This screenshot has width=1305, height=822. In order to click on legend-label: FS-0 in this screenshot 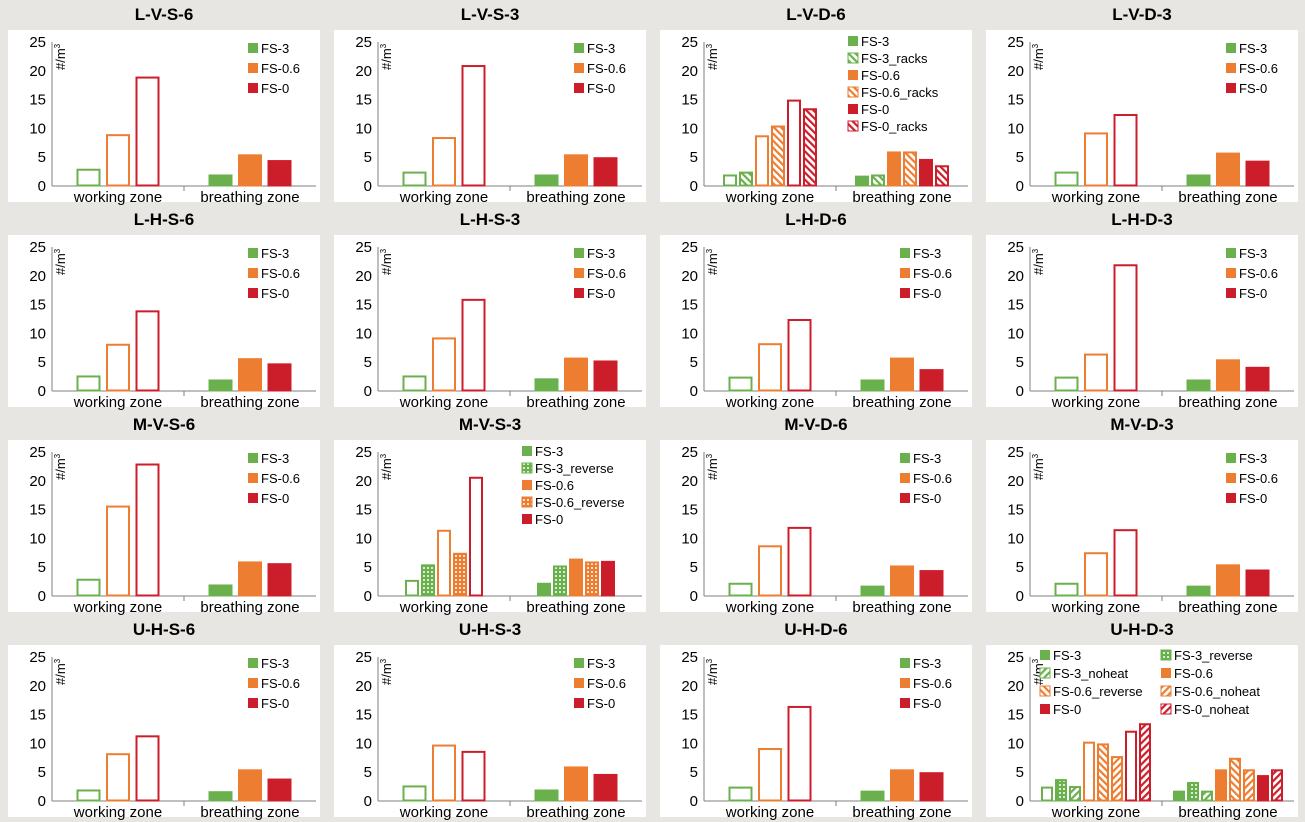, I will do `click(549, 519)`.